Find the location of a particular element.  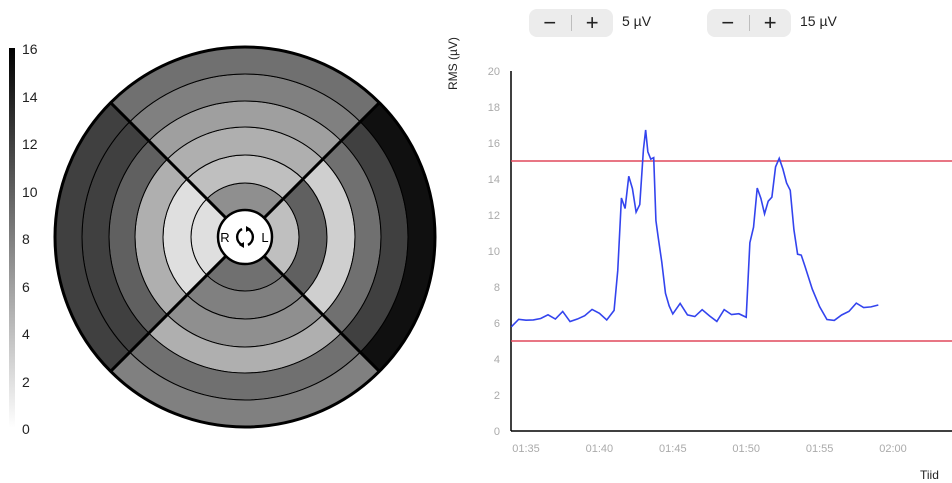

x-tick-label: 01:35 is located at coordinates (526, 449).